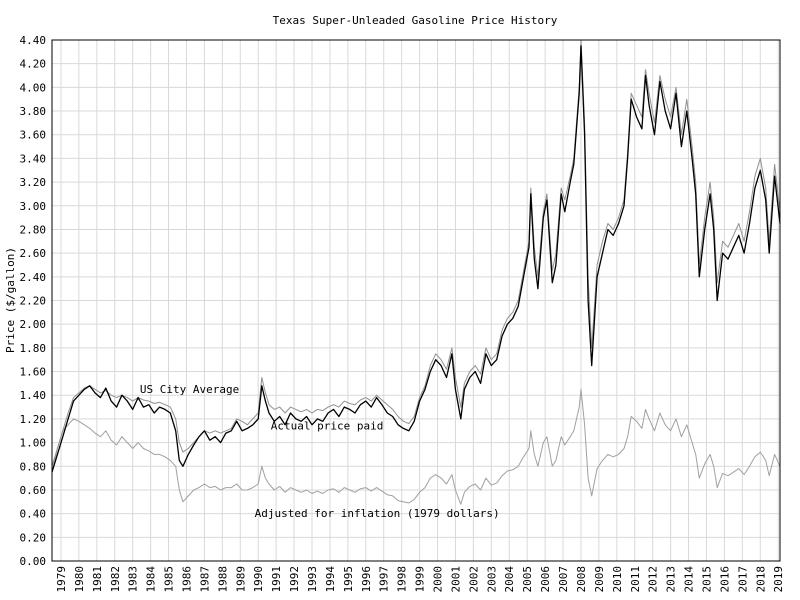 The height and width of the screenshot is (600, 800). What do you see at coordinates (384, 579) in the screenshot?
I see `x-tick-label: 1997` at bounding box center [384, 579].